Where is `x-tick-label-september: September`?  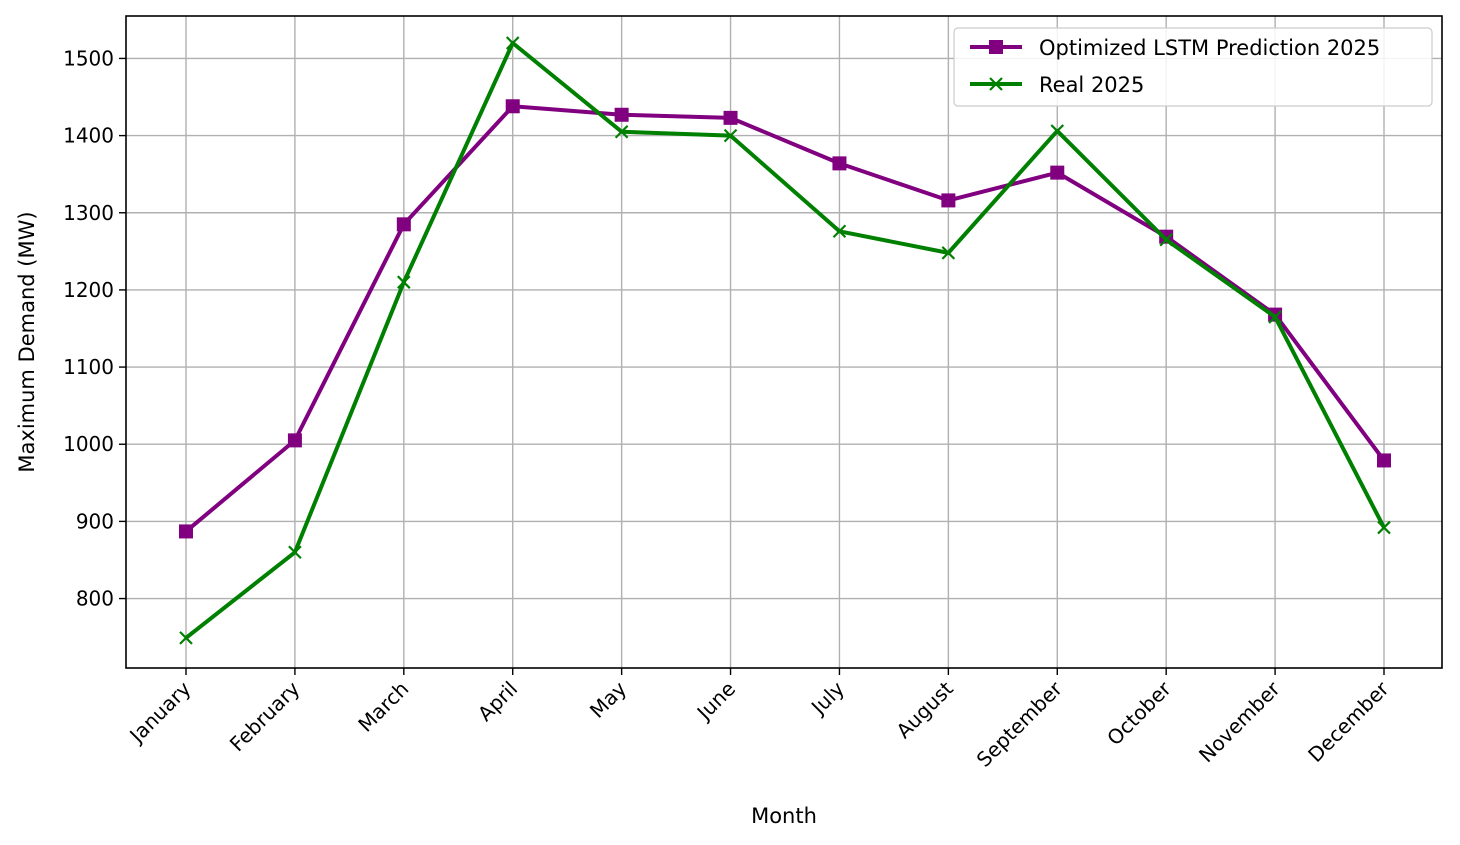 x-tick-label-september: September is located at coordinates (1020, 724).